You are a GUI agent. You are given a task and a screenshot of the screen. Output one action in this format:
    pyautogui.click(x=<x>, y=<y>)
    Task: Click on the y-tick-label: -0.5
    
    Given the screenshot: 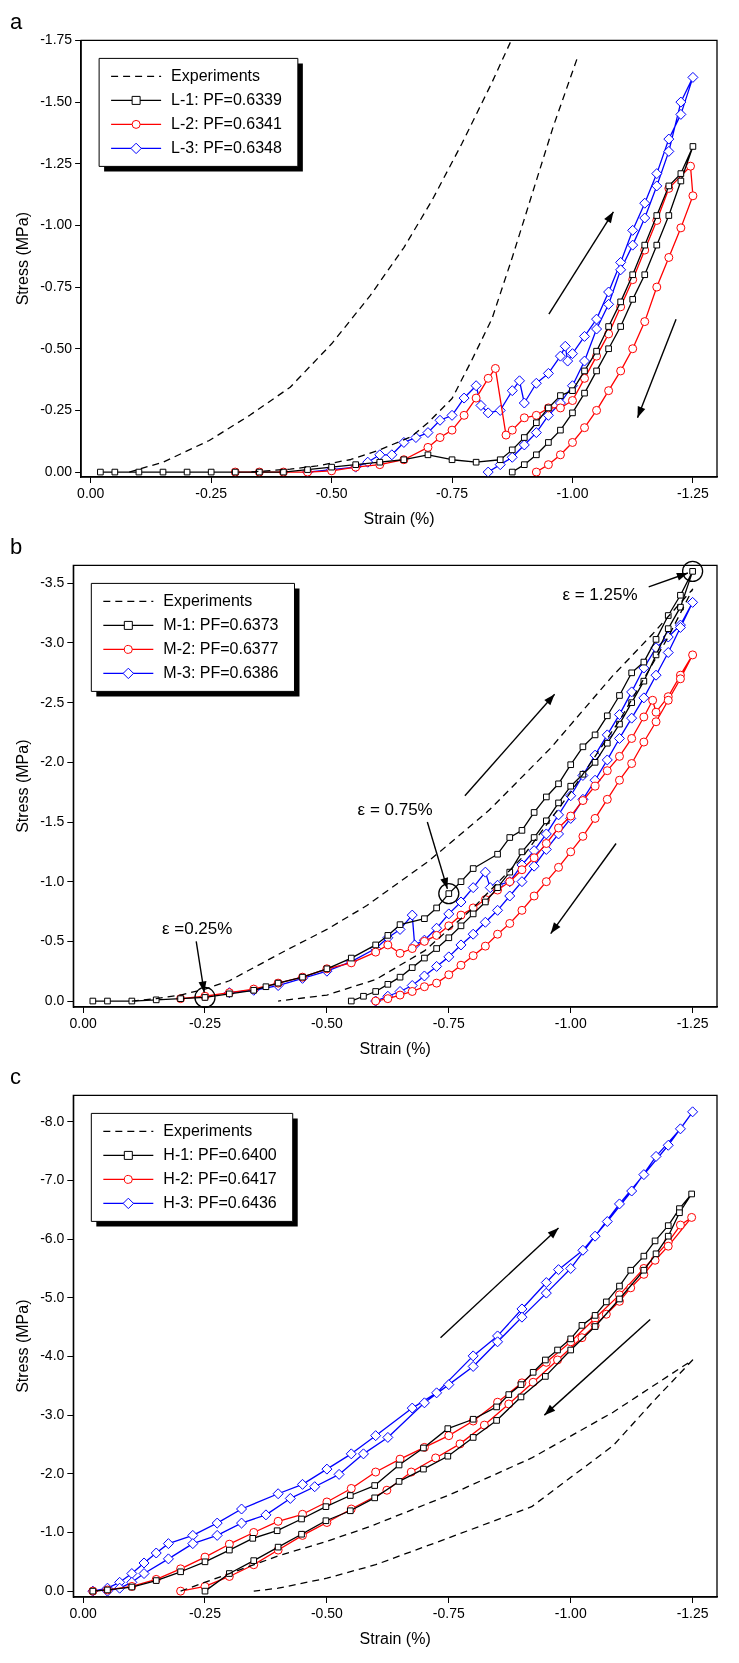 What is the action you would take?
    pyautogui.click(x=52, y=940)
    